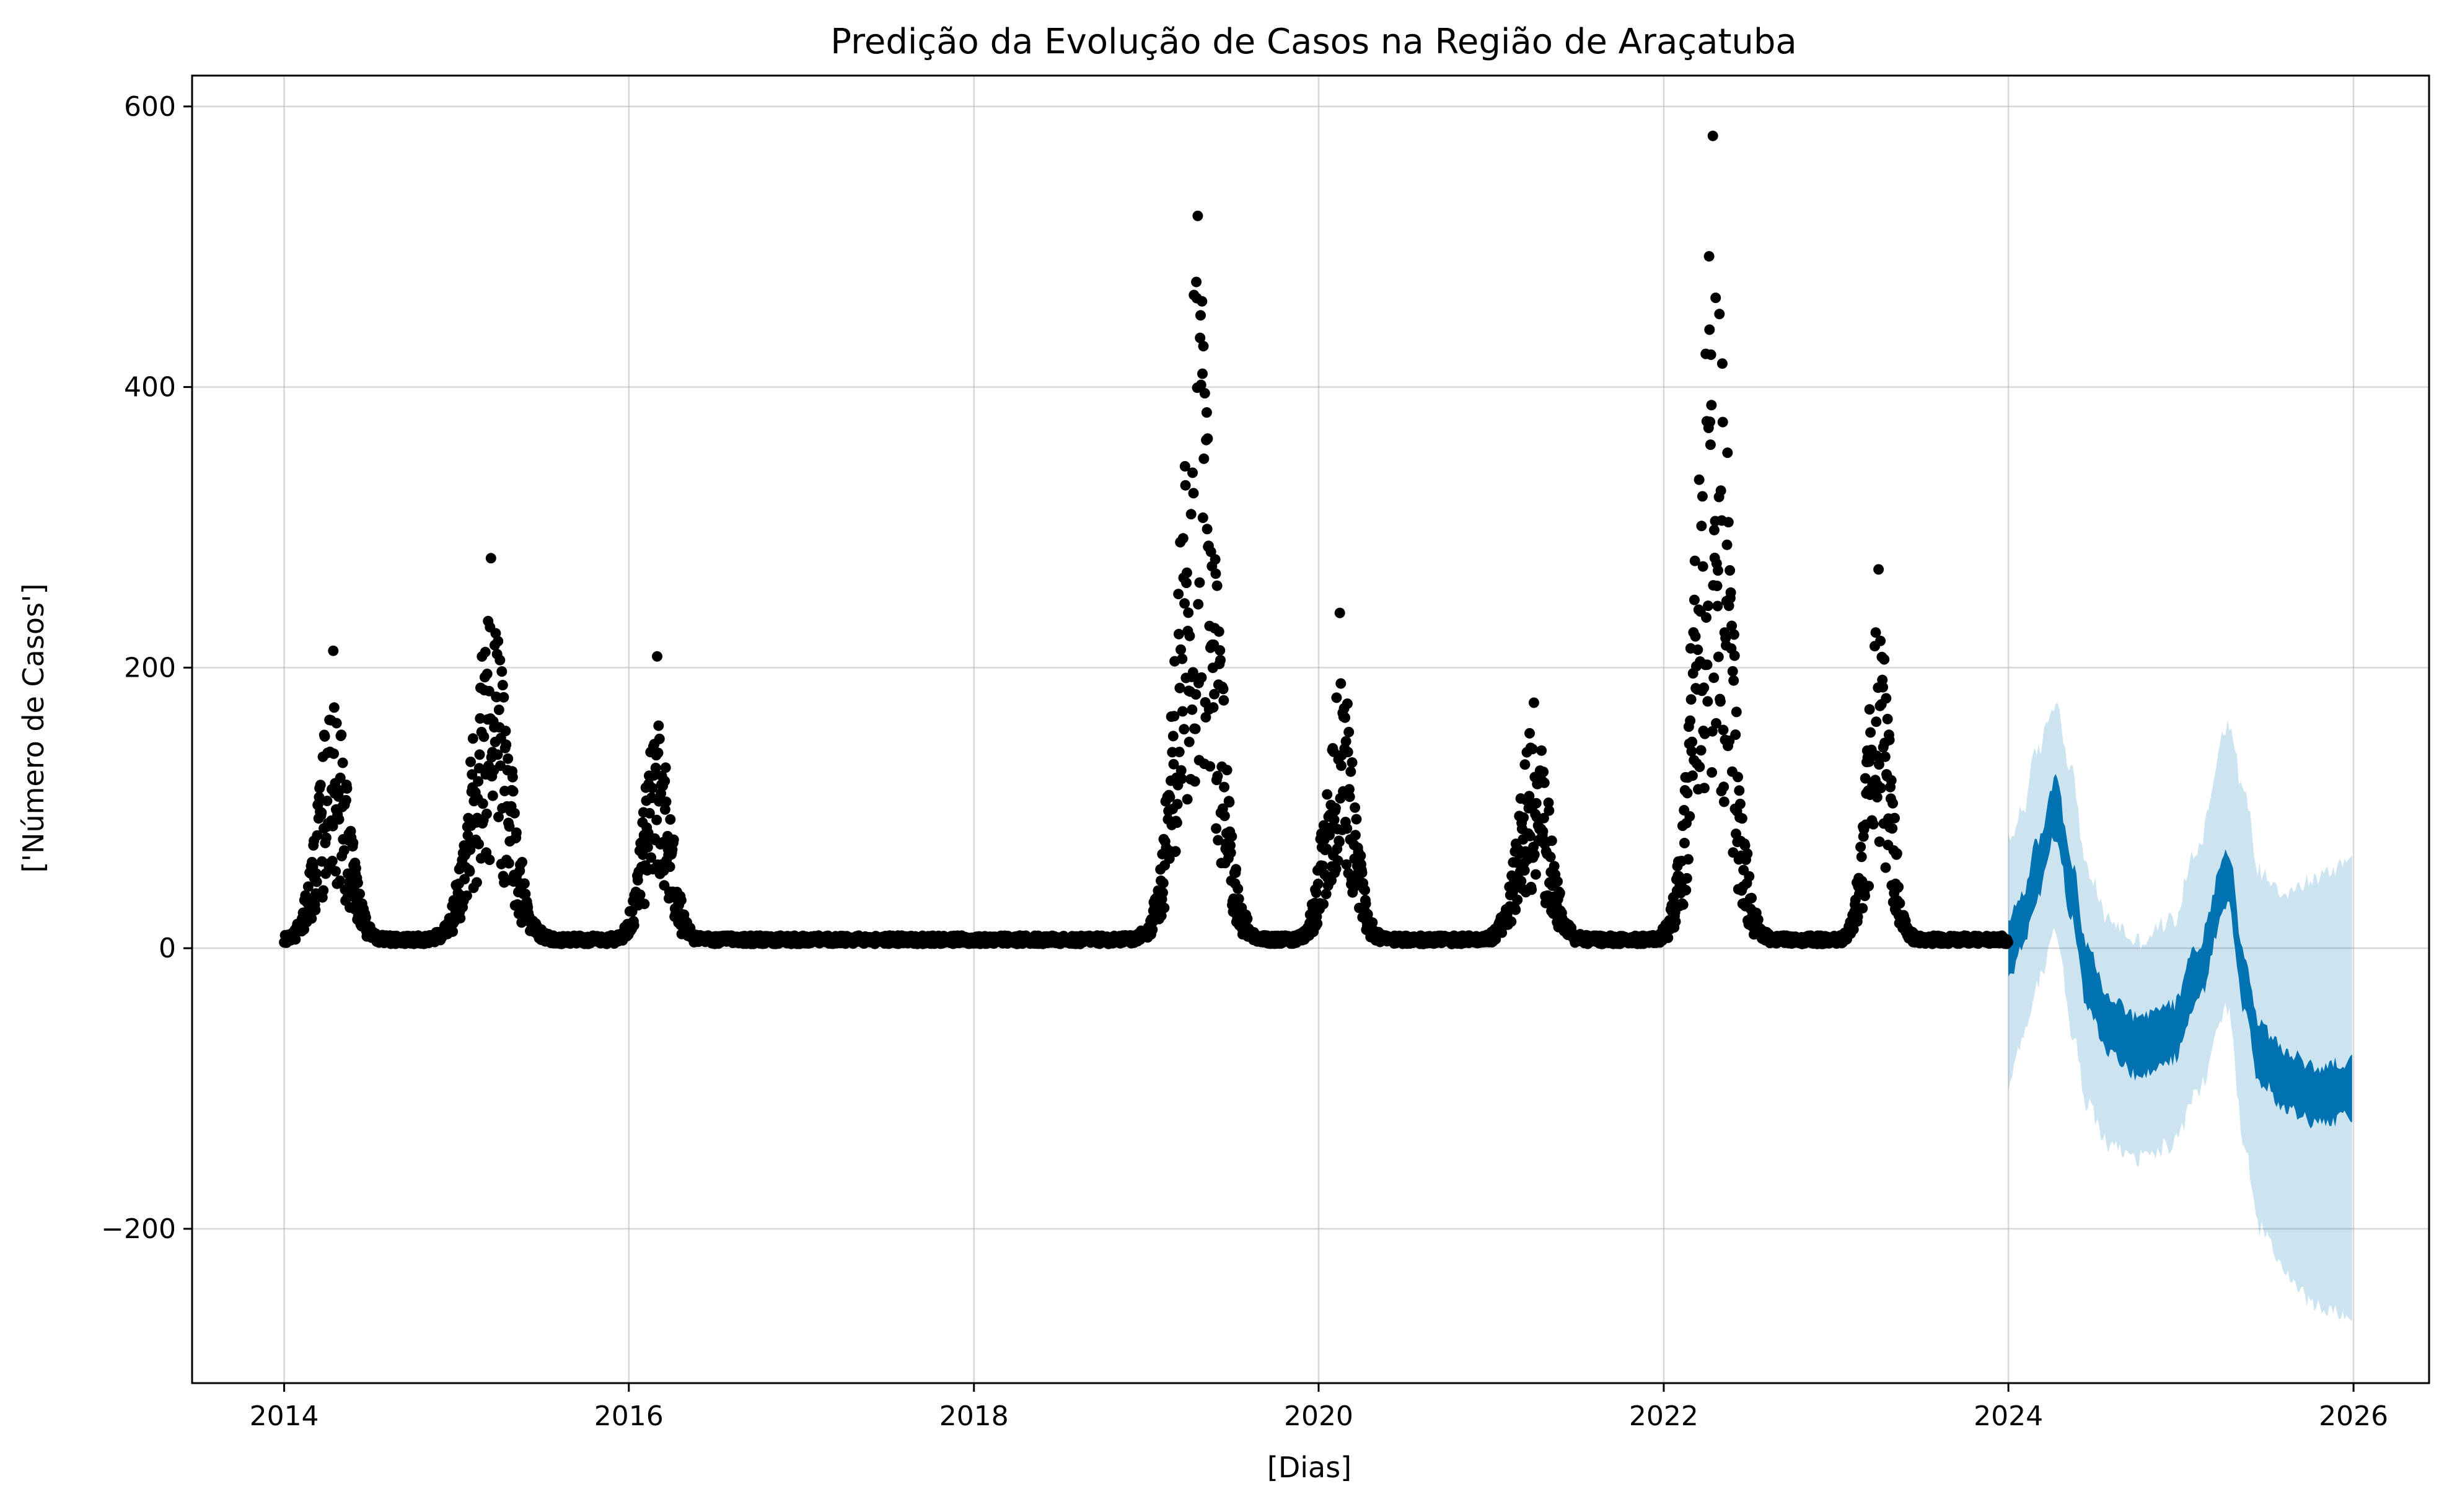 This screenshot has height=1512, width=2452. Describe the element at coordinates (138, 1229) in the screenshot. I see `y-tick-label: −200` at that location.